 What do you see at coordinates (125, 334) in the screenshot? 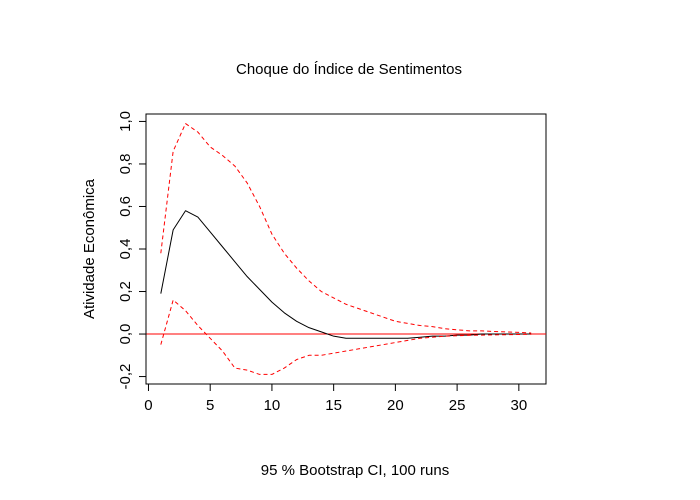
I see `y-tick-label: 0,0` at bounding box center [125, 334].